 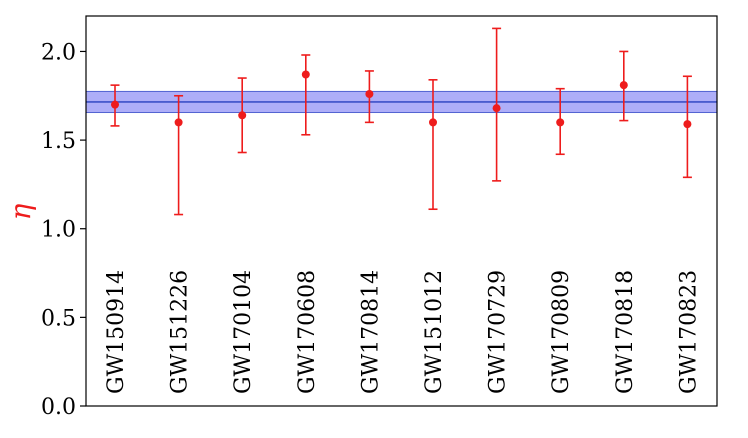 What do you see at coordinates (178, 122) in the screenshot?
I see `data-point-GW151226` at bounding box center [178, 122].